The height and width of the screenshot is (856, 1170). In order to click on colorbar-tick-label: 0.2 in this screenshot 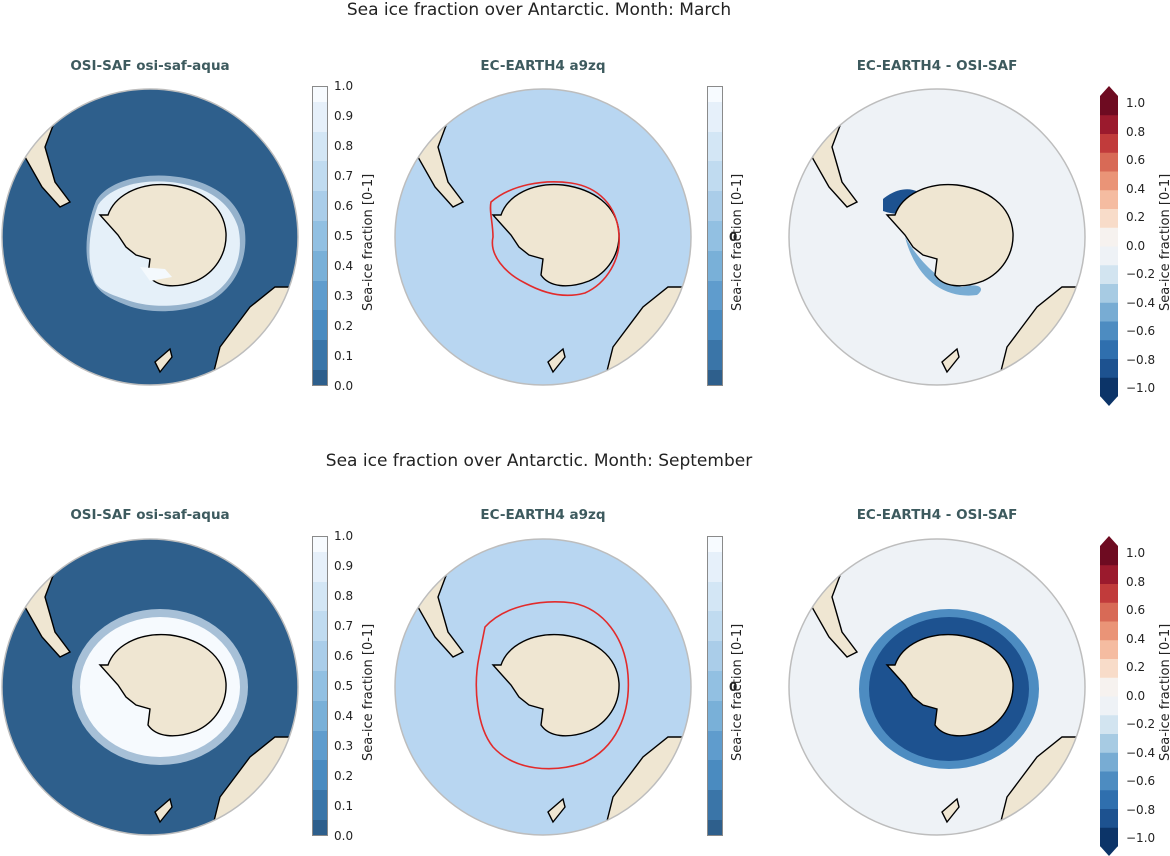, I will do `click(1136, 217)`.